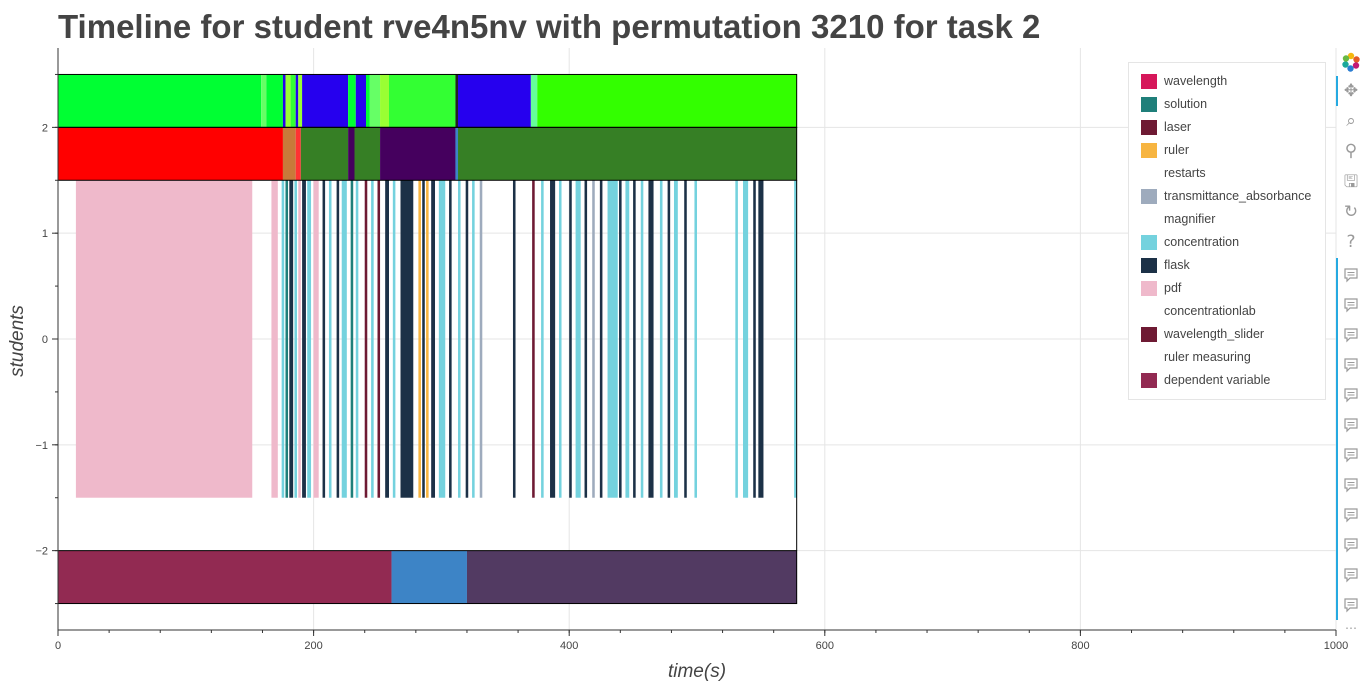 This screenshot has width=1366, height=683. I want to click on legend-item: transmittance_absorbance, so click(1227, 197).